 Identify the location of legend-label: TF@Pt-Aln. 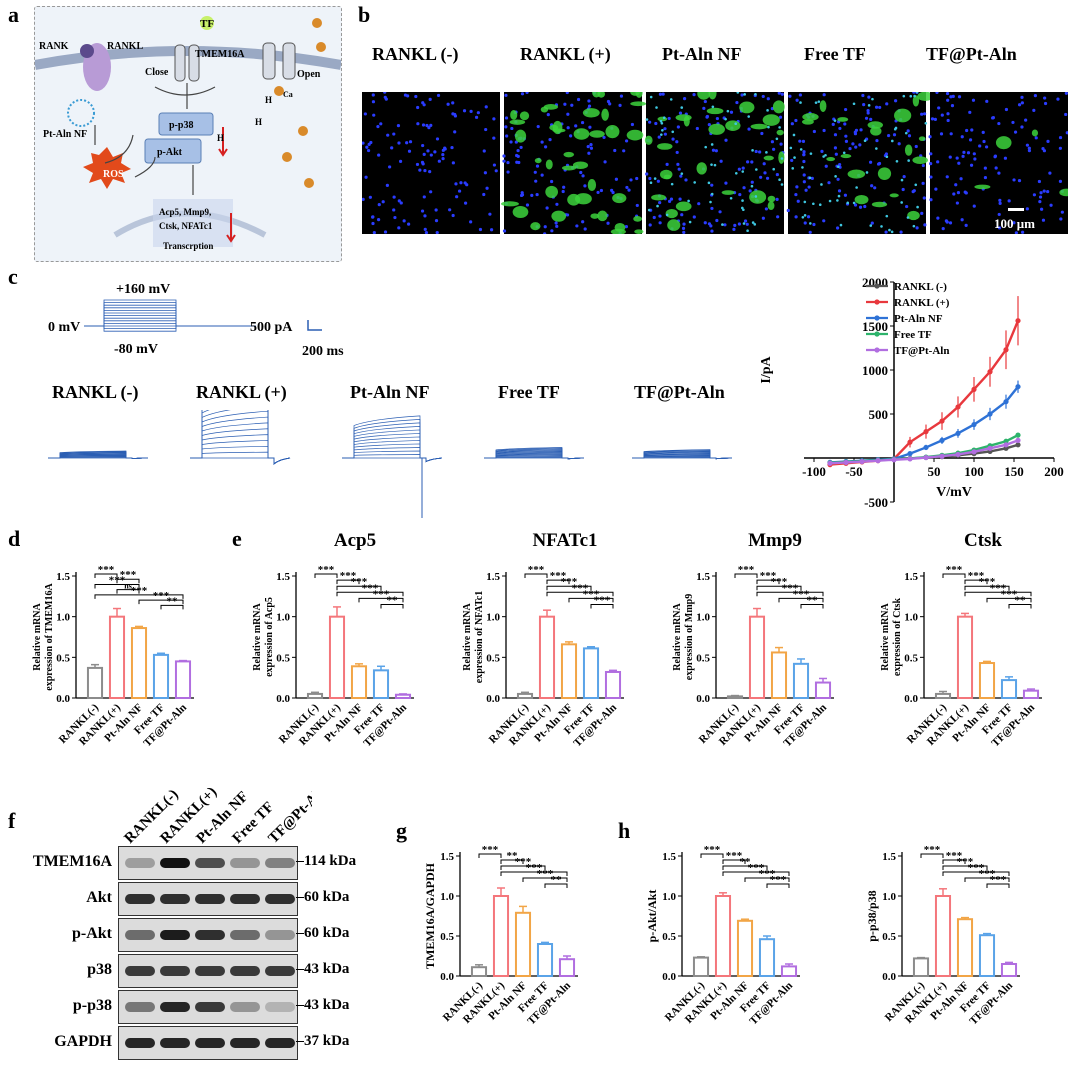
(921, 351).